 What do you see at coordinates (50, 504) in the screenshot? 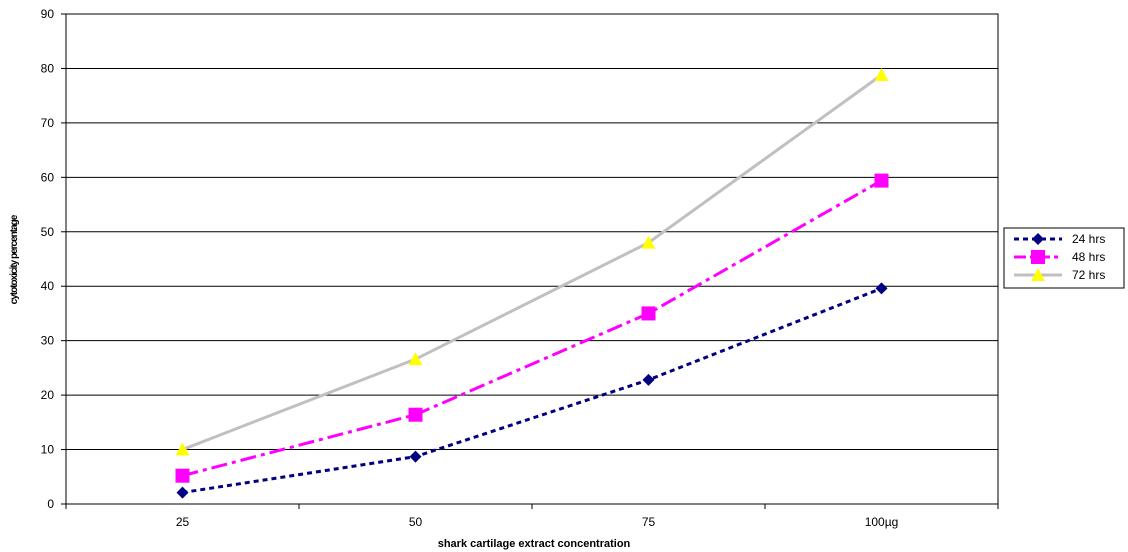
I see `y-tick-label: 0` at bounding box center [50, 504].